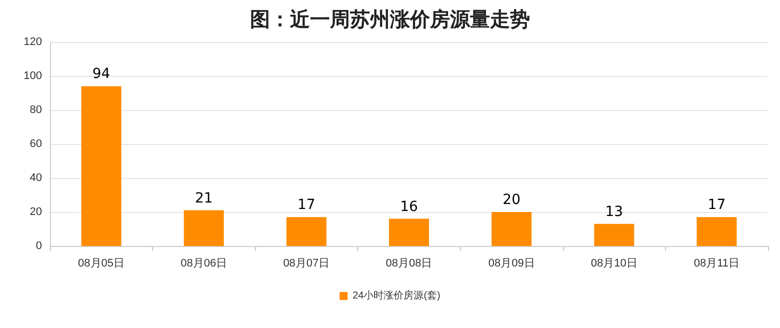  Describe the element at coordinates (36, 110) in the screenshot. I see `y-tick-label: 80` at that location.